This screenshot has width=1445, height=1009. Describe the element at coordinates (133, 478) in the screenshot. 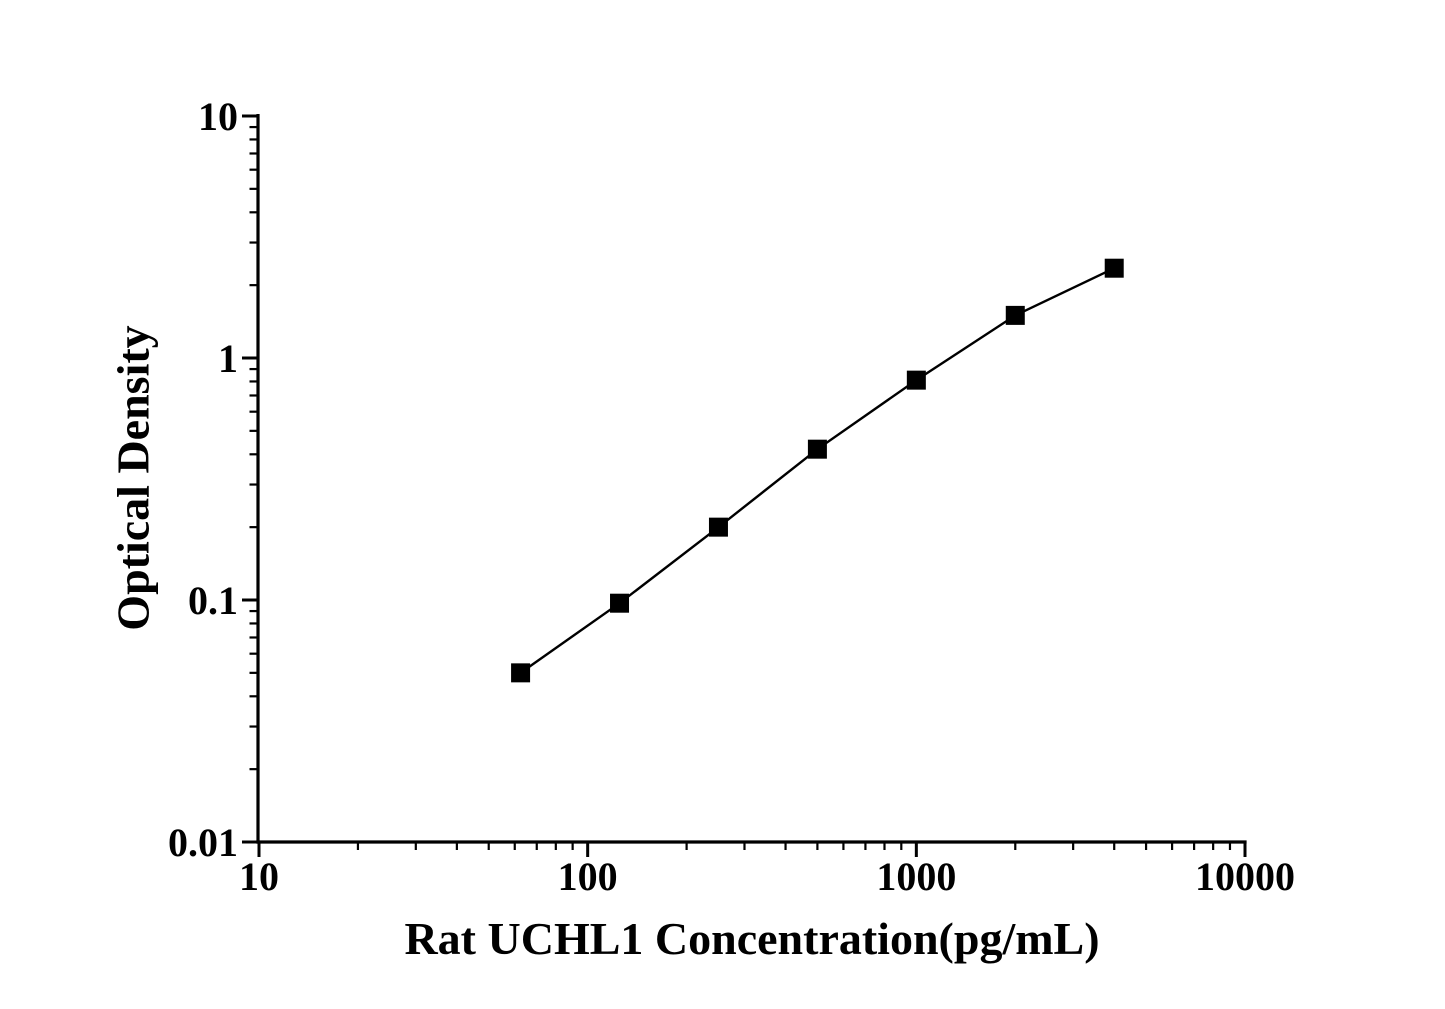

I see `y-axis-title: Optical Density` at that location.